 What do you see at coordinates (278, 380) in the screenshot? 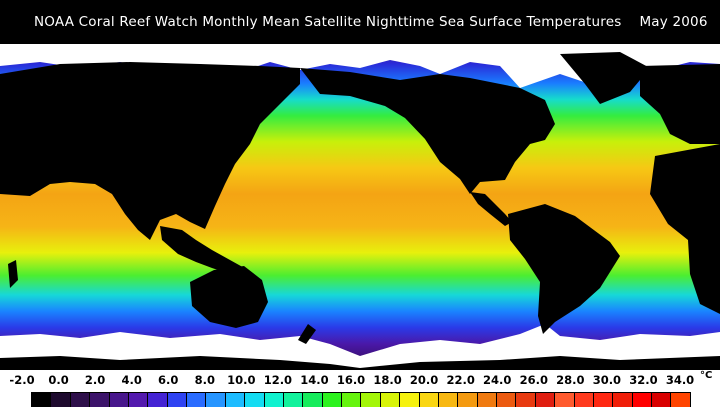
I see `colorbar-tick-label: 12.0` at bounding box center [278, 380].